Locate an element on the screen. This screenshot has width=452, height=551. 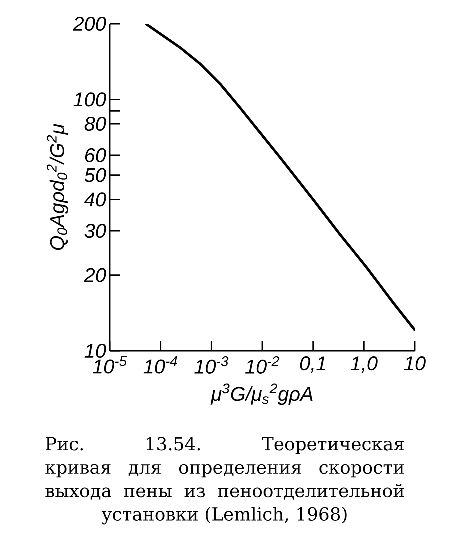
x-tick-label: 10 is located at coordinates (415, 363).